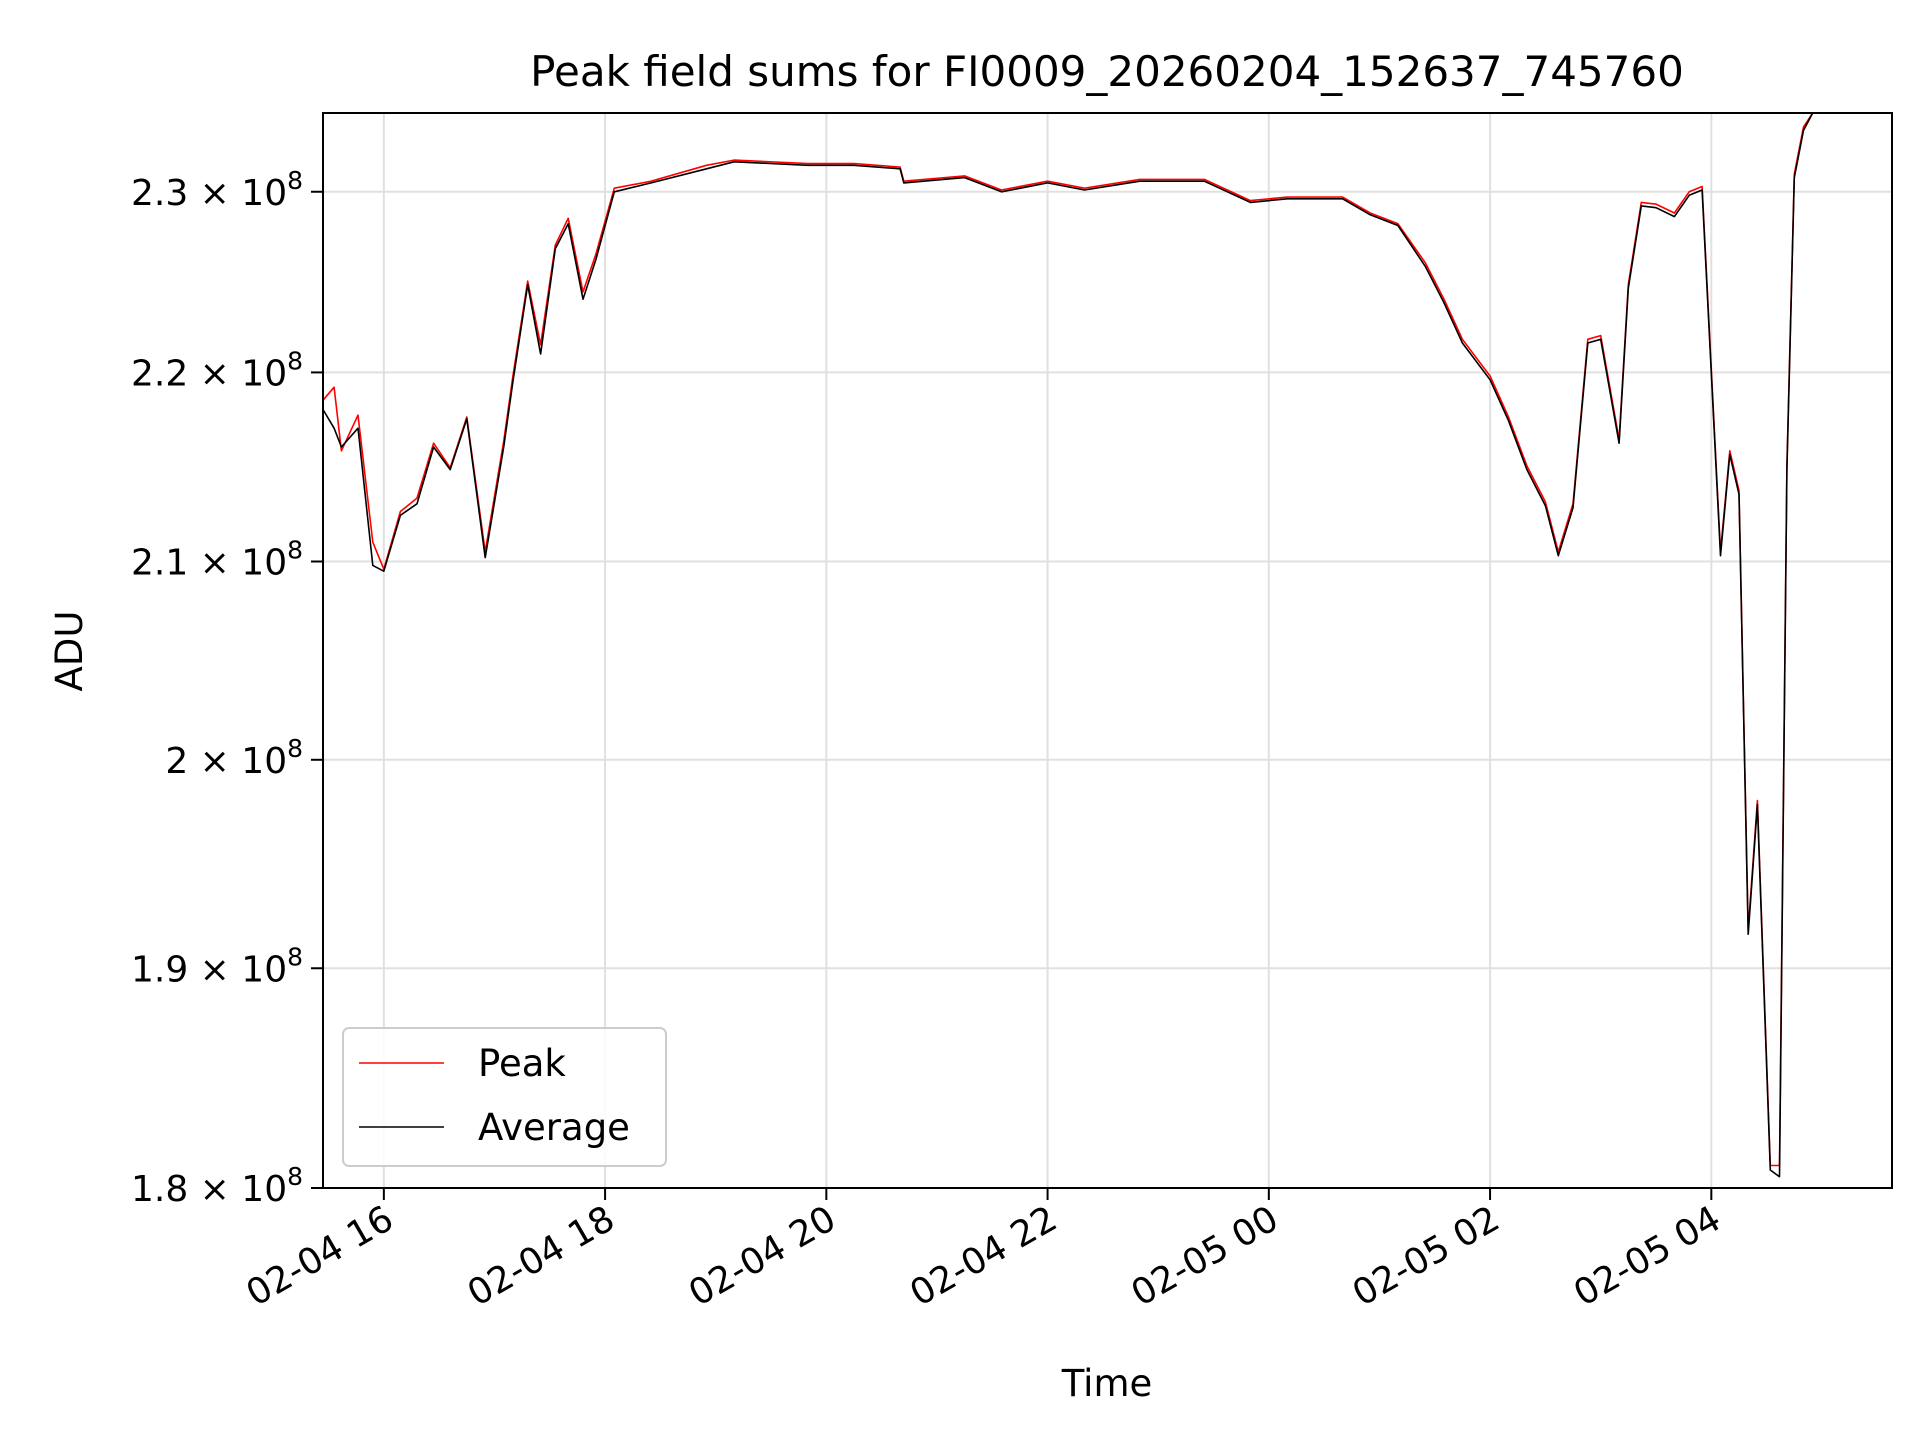  Describe the element at coordinates (522, 1063) in the screenshot. I see `legend-label-peak: Peak` at that location.